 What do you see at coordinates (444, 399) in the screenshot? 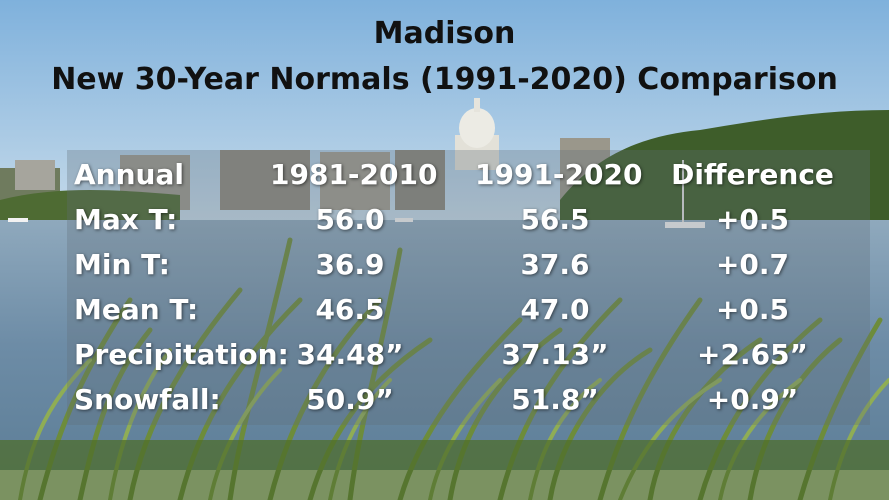
I see `table-row-snowfall: Snowfall: 50.9” 51.8” +0.9”` at bounding box center [444, 399].